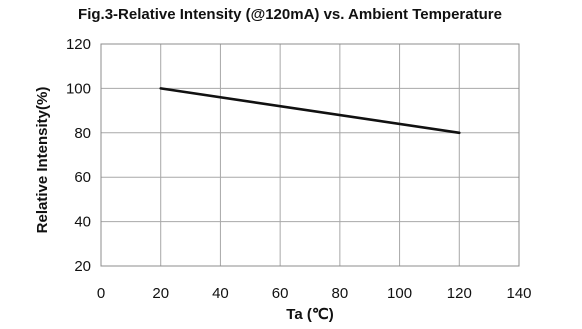 The image size is (582, 329). I want to click on x-tick-labels: 0 20 40 60 80 100 120 140, so click(314, 293).